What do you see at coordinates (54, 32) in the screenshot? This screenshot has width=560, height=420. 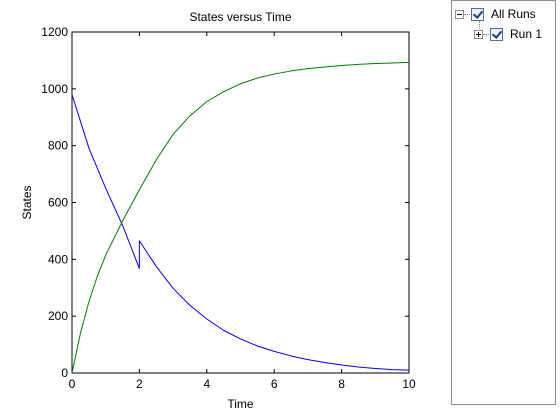 I see `y-tick-label: 1200` at bounding box center [54, 32].